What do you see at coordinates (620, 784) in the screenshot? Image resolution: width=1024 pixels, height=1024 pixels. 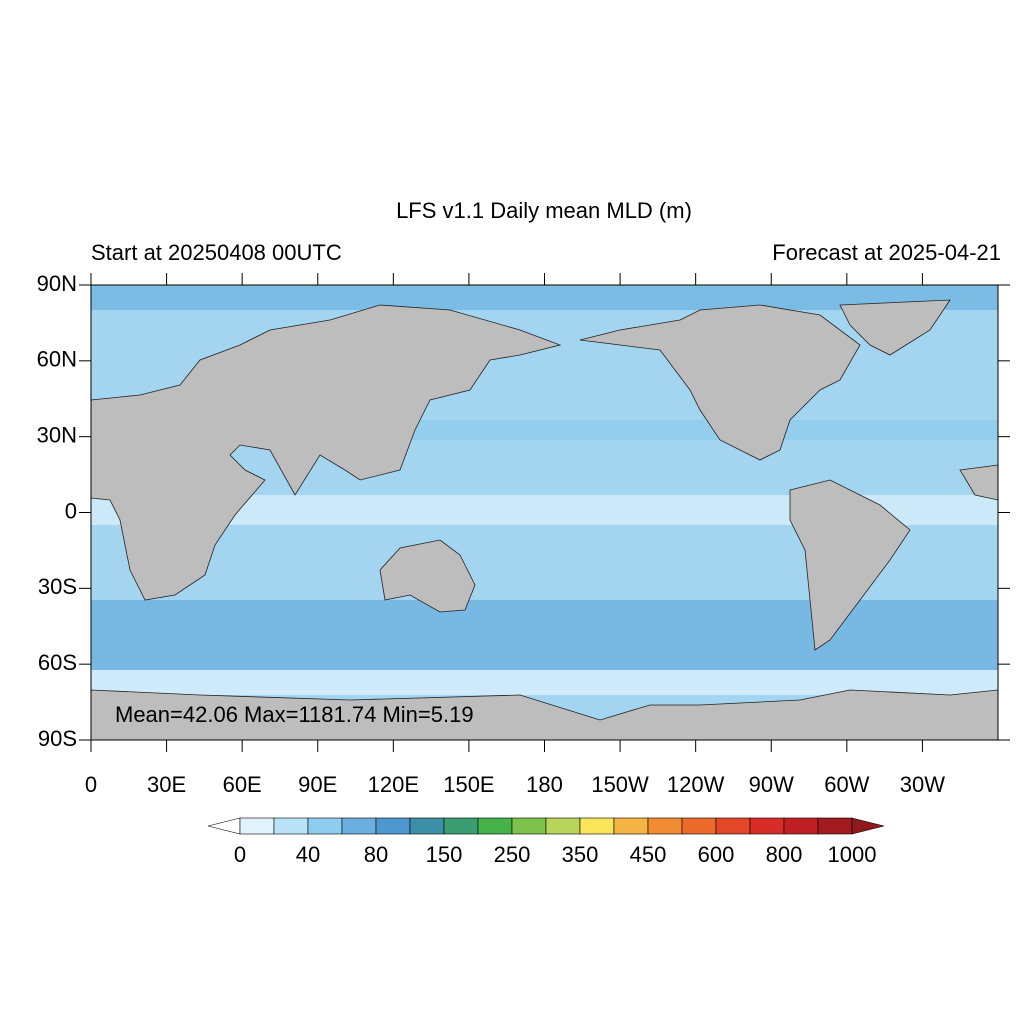 I see `x-tick-label: 150W` at bounding box center [620, 784].